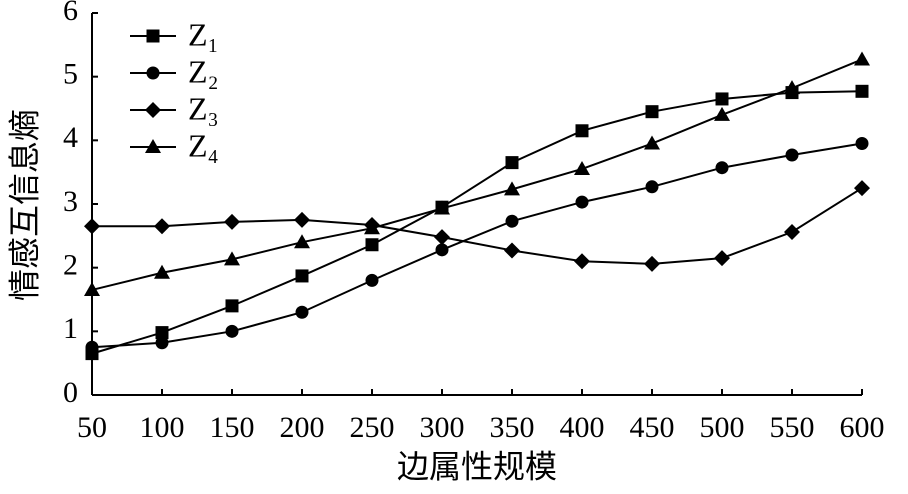  Describe the element at coordinates (70, 392) in the screenshot. I see `y-tick-label: 0` at that location.